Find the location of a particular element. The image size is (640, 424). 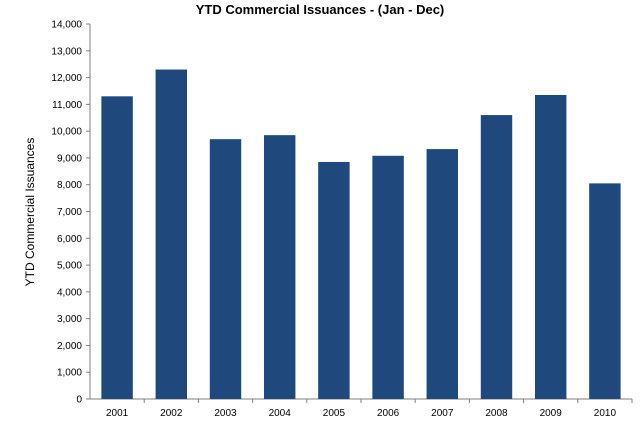

y-tick-label: 13,000 is located at coordinates (66, 51).